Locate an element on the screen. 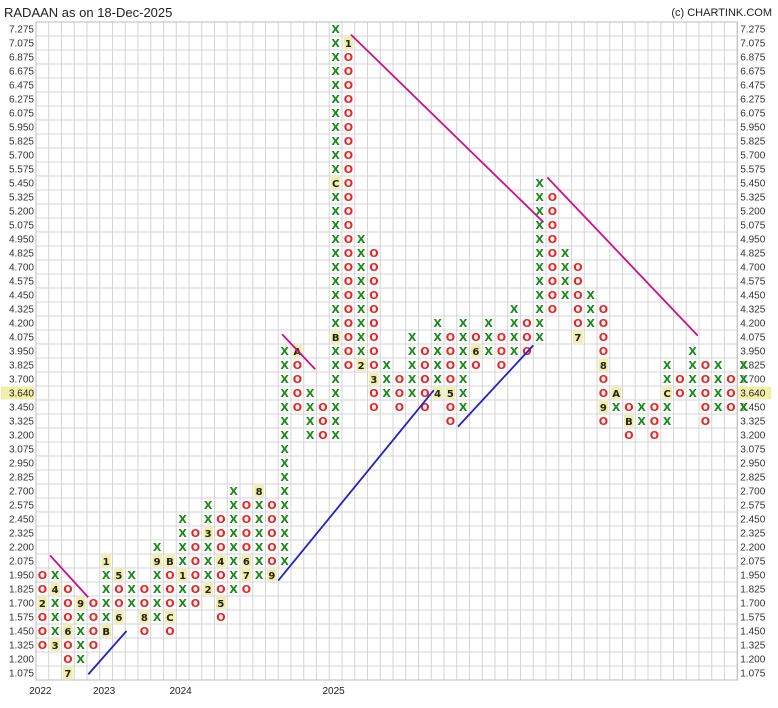  trendline is located at coordinates (495, 386).